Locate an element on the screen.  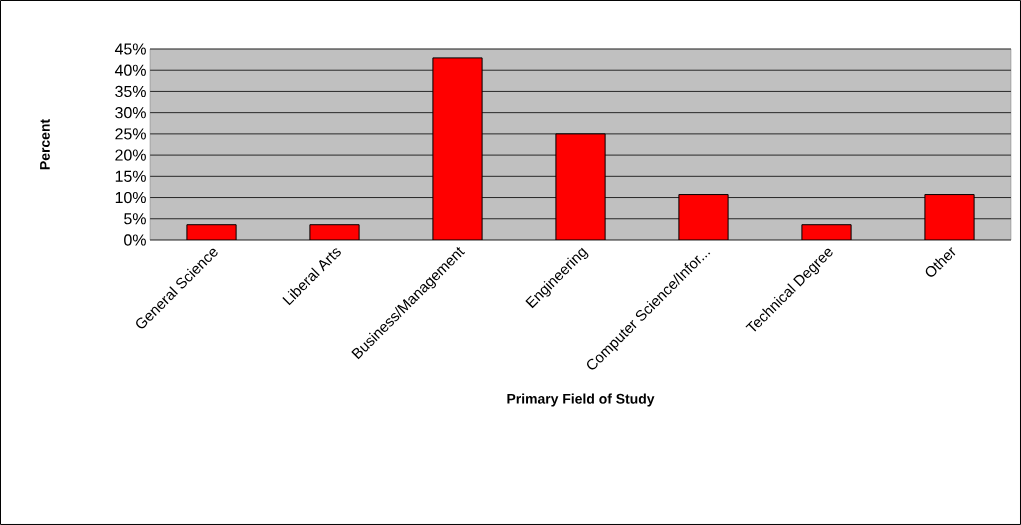
y-tick-label: 40% is located at coordinates (130, 70).